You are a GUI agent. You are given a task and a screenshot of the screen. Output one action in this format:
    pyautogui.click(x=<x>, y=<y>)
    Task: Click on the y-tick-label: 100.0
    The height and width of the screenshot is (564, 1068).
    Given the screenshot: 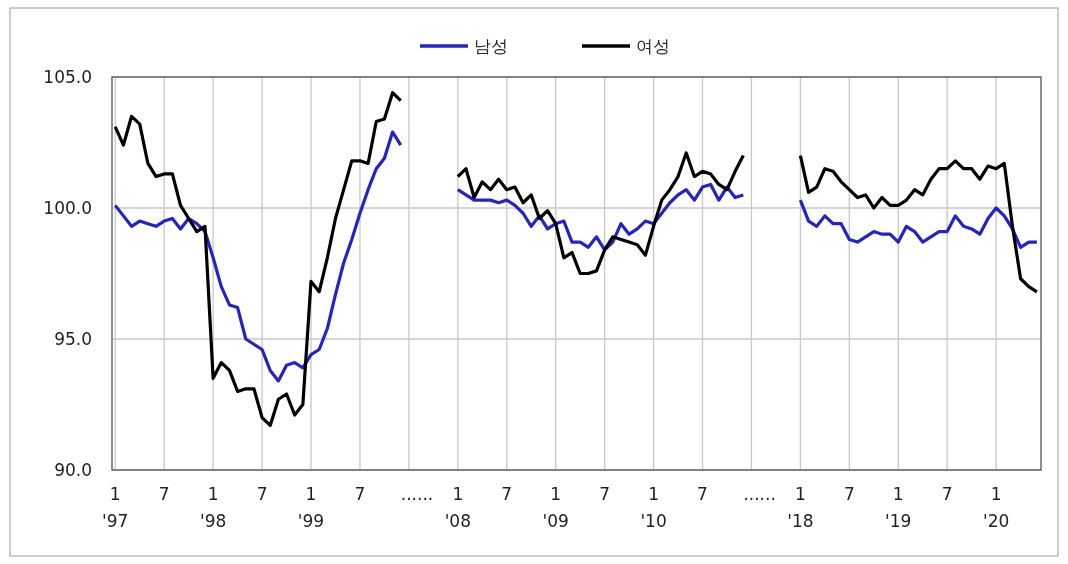 What is the action you would take?
    pyautogui.click(x=67, y=208)
    